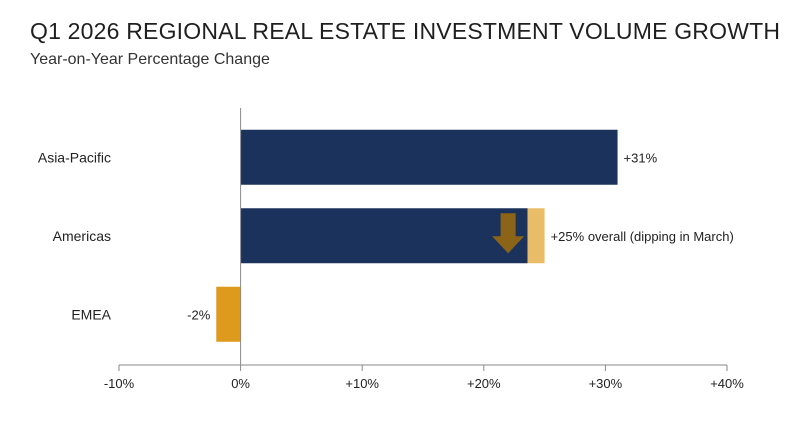  Describe the element at coordinates (119, 383) in the screenshot. I see `x-tick-label: -10%` at that location.